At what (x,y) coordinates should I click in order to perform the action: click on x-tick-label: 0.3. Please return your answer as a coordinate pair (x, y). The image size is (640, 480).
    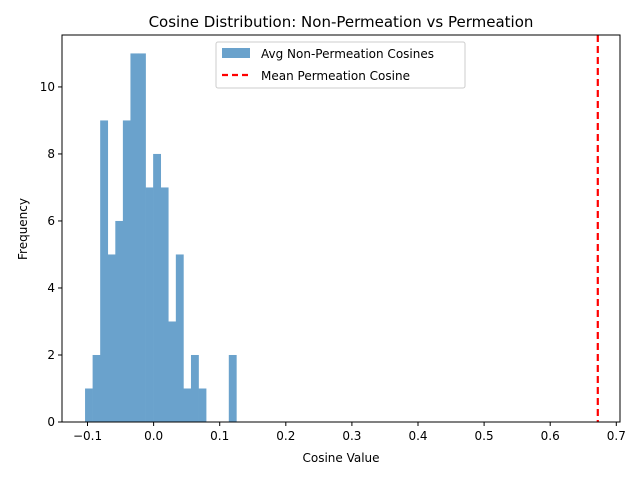
    Looking at the image, I should click on (351, 436).